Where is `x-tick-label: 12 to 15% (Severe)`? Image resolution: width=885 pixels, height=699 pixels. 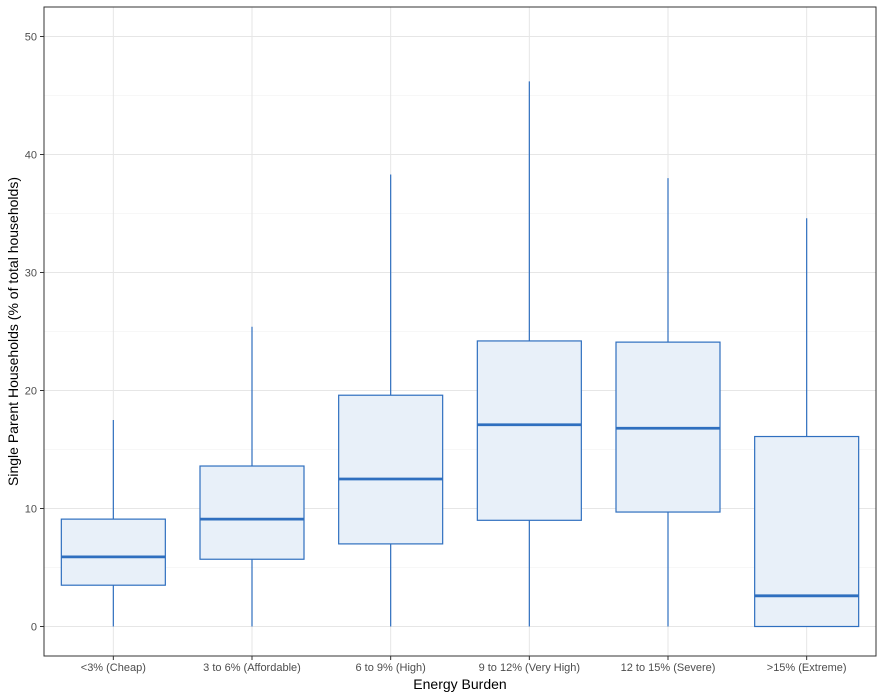
x-tick-label: 12 to 15% (Severe) is located at coordinates (668, 668).